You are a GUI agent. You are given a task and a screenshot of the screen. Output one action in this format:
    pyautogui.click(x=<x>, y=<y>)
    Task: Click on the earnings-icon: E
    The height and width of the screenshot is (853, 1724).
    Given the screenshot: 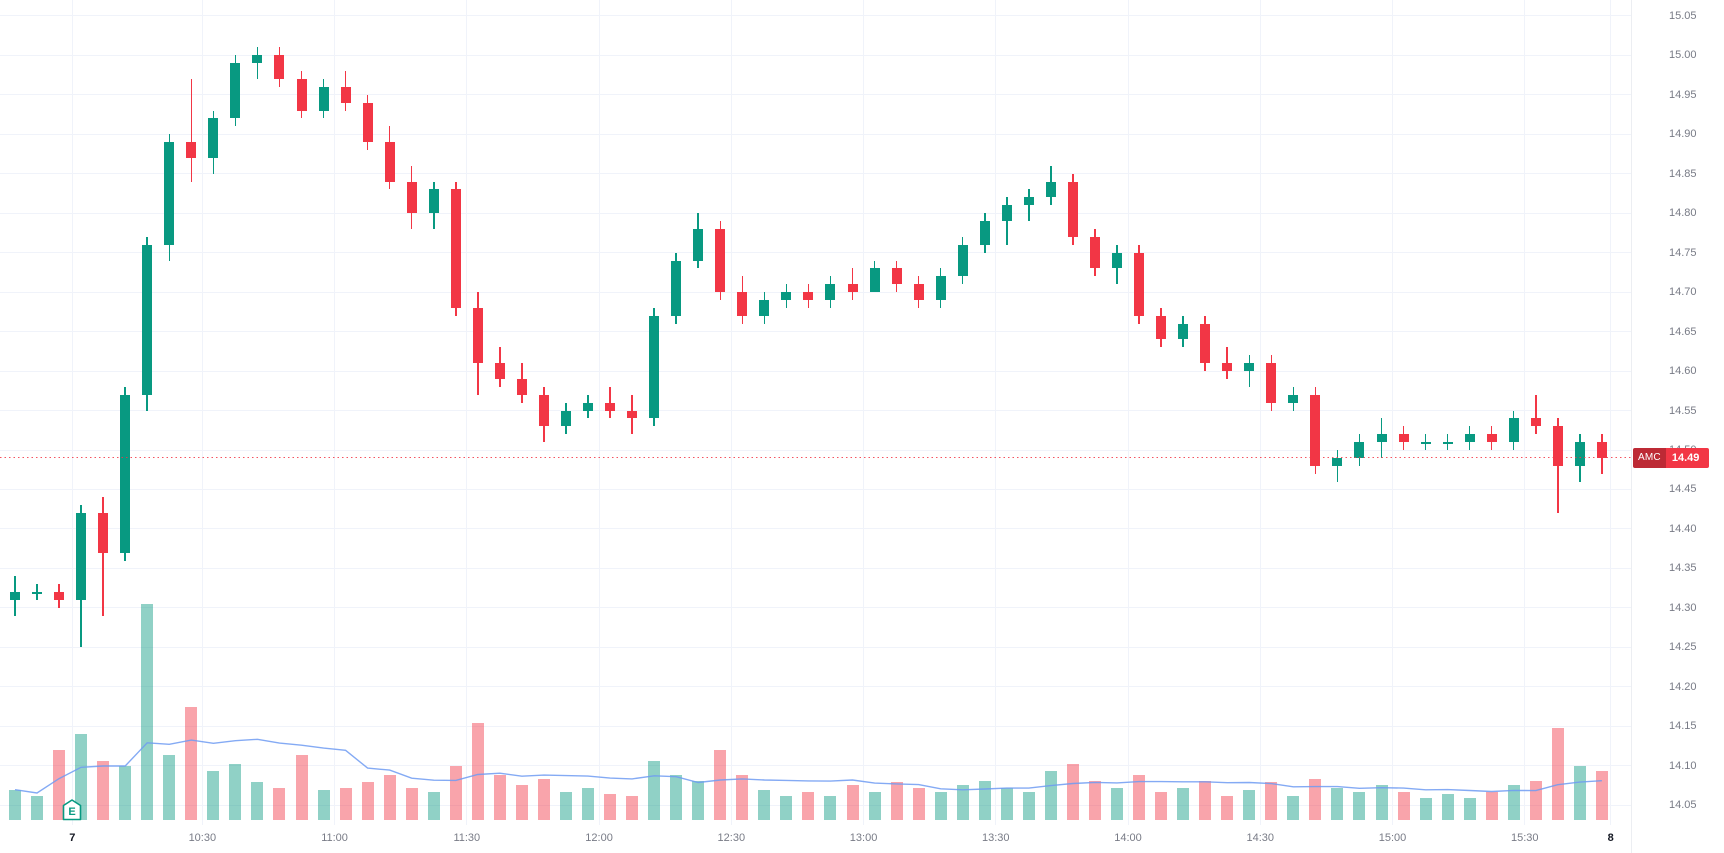 What is the action you would take?
    pyautogui.click(x=72, y=810)
    